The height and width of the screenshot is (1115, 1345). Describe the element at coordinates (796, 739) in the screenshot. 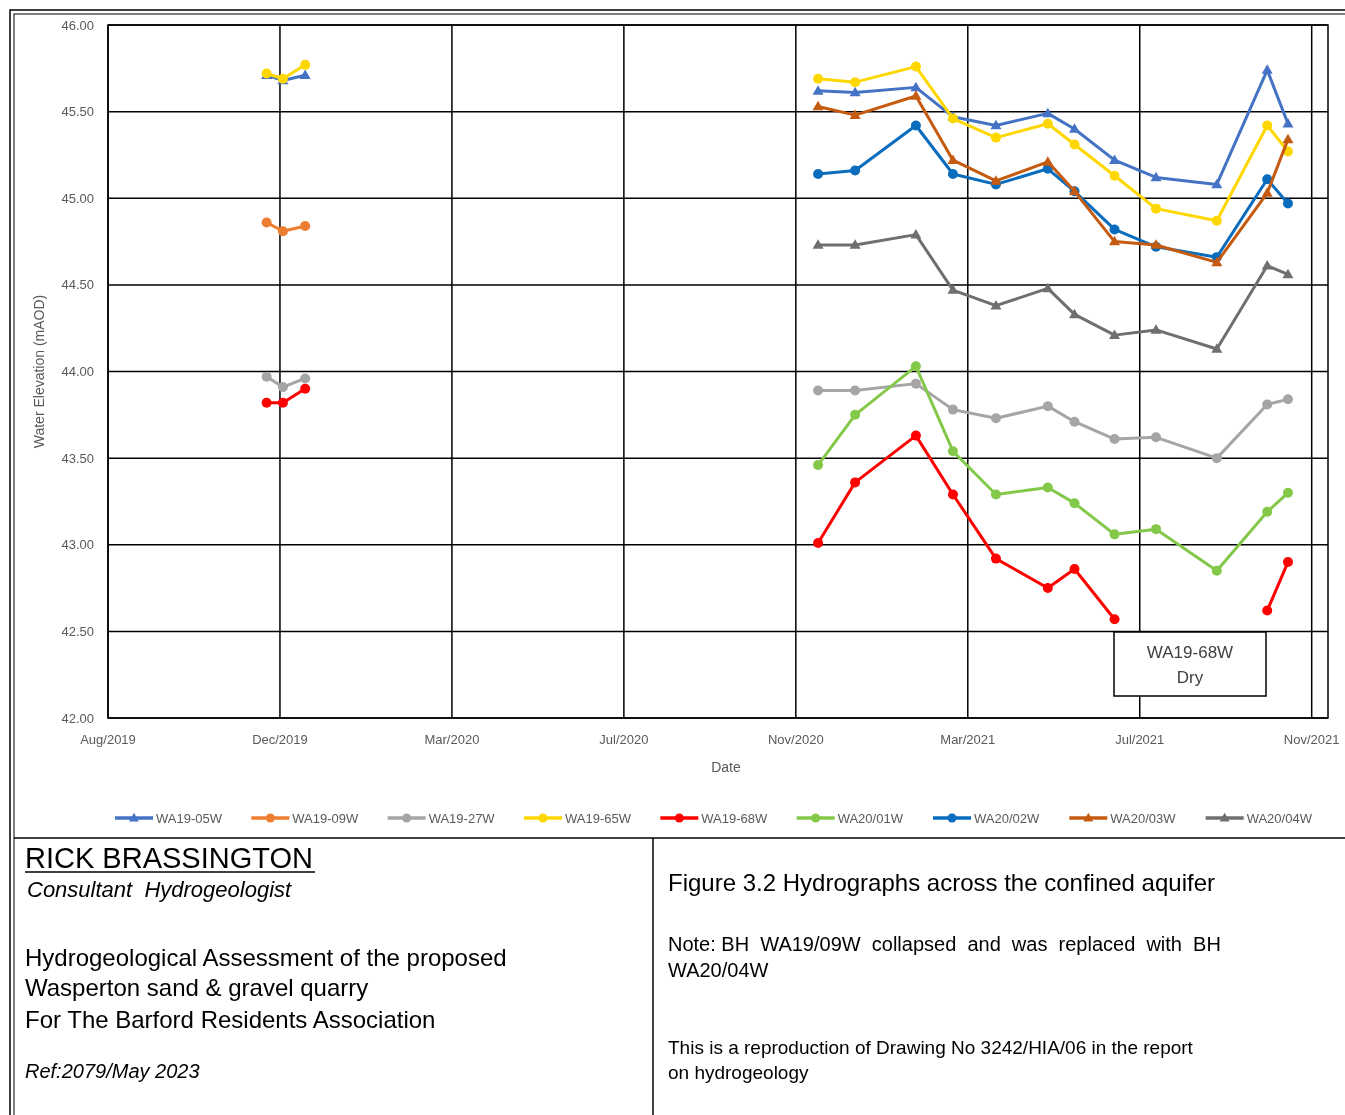

I see `x-tick-label: Nov/2020` at that location.